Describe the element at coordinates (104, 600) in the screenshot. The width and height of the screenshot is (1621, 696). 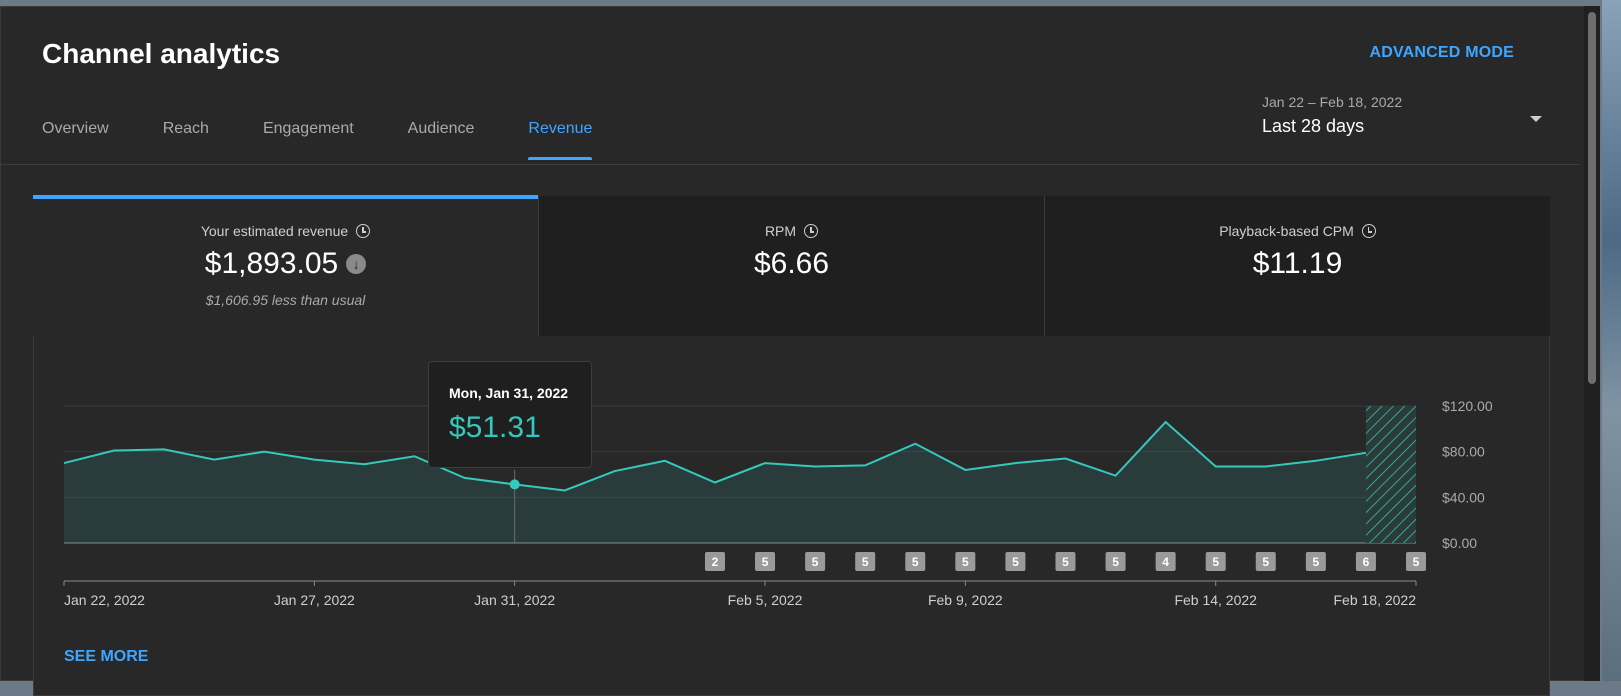
I see `x-tick-label: Jan 22, 2022` at that location.